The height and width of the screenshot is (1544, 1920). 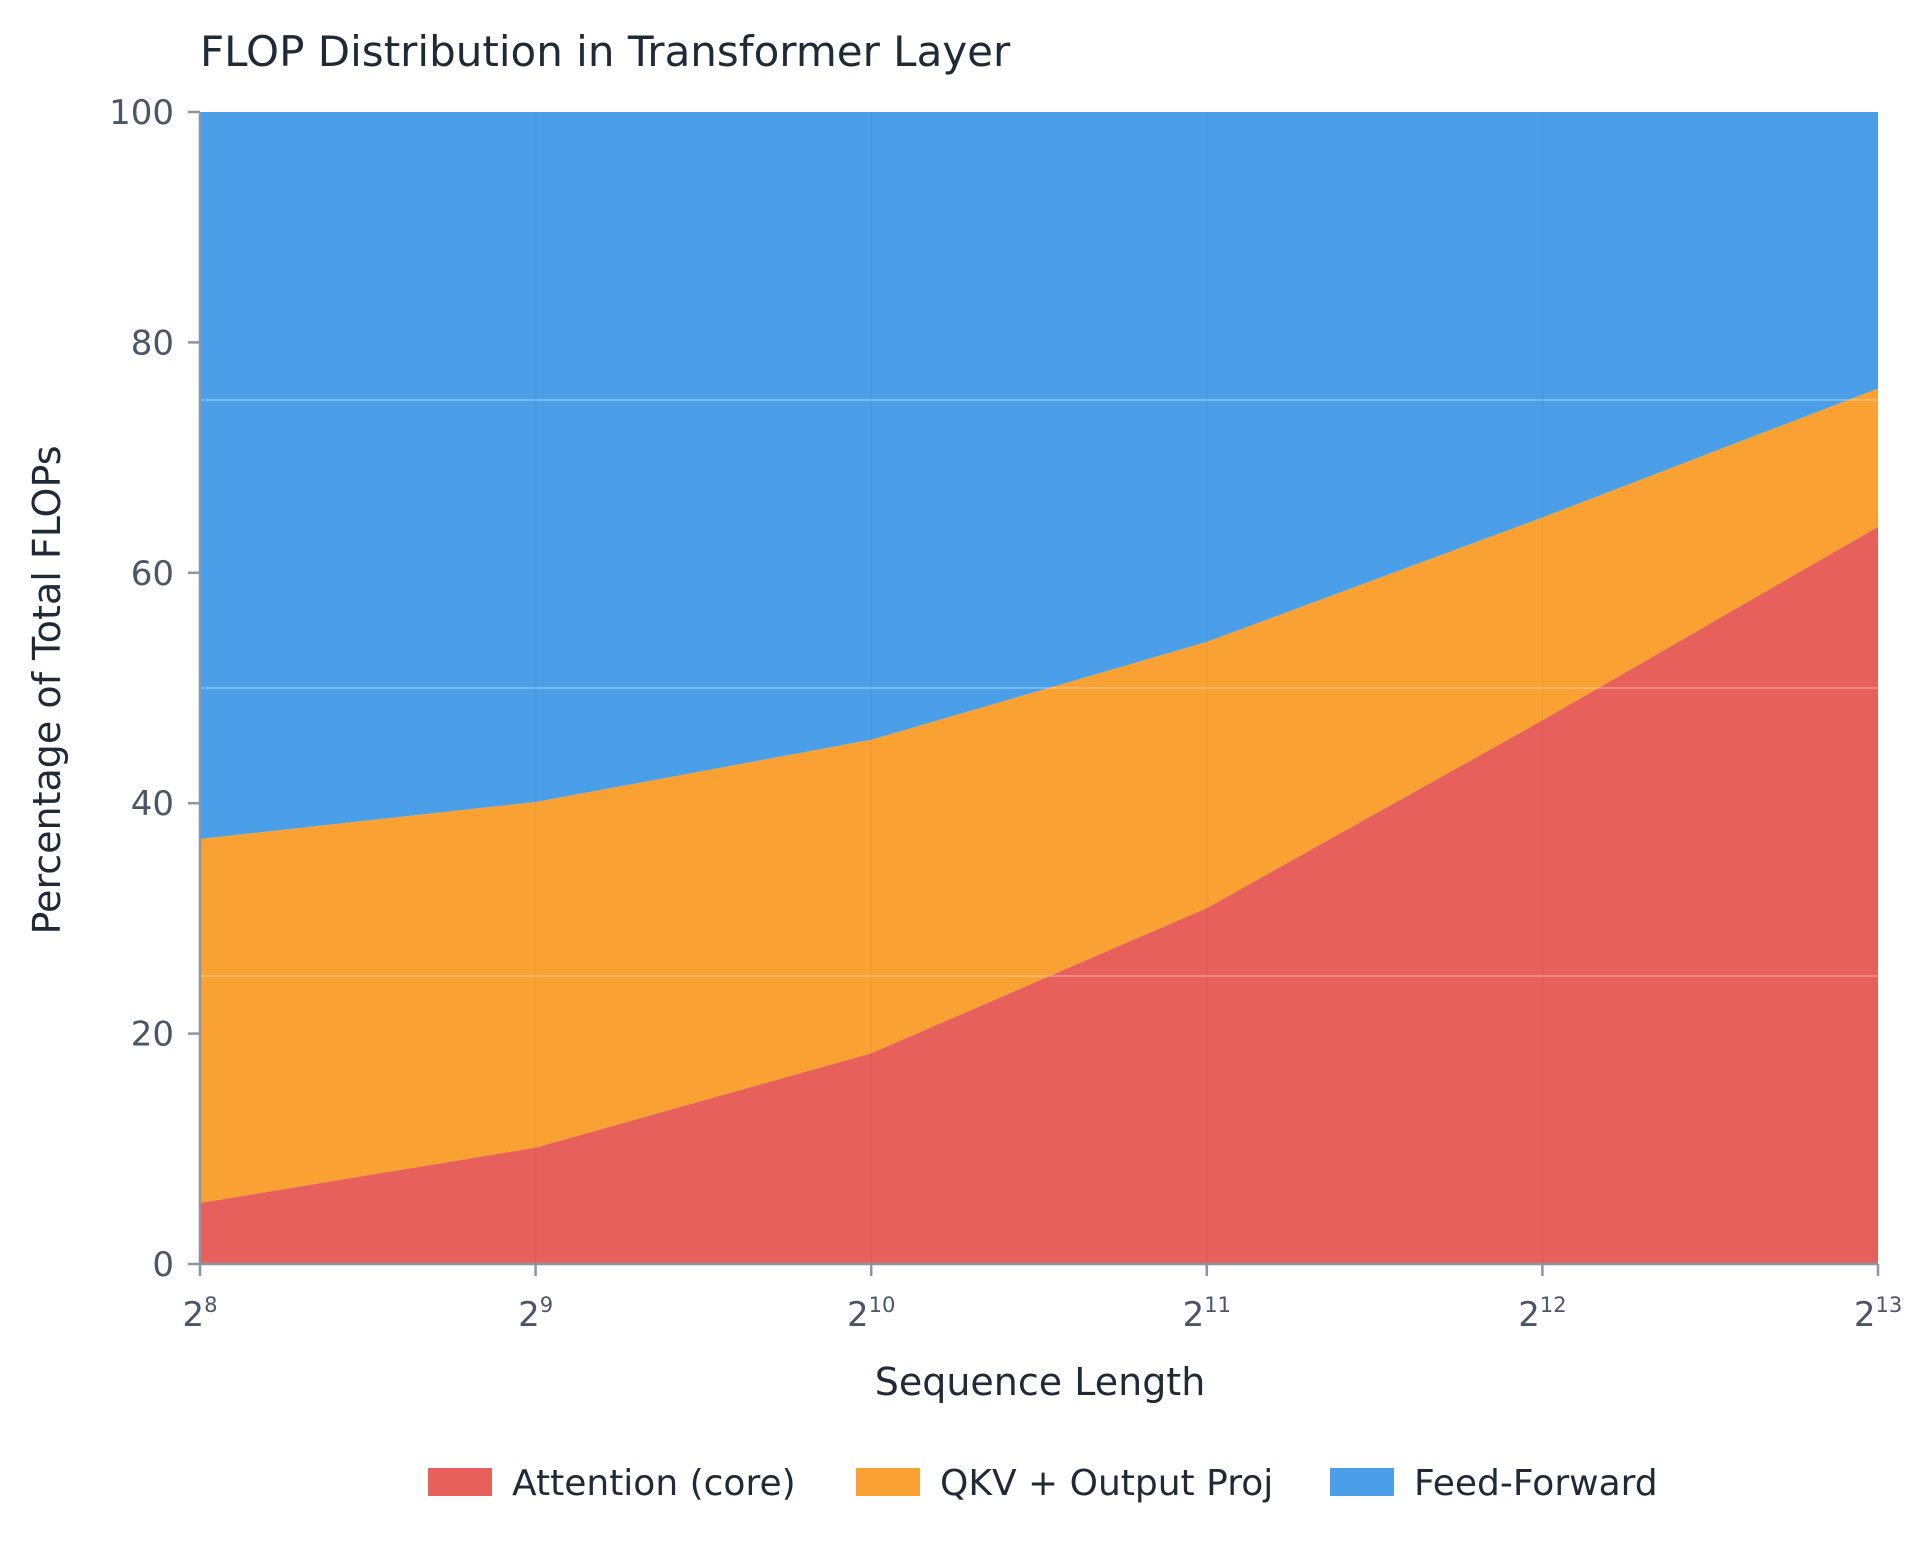 I want to click on x-tick-label: 211, so click(x=1207, y=1314).